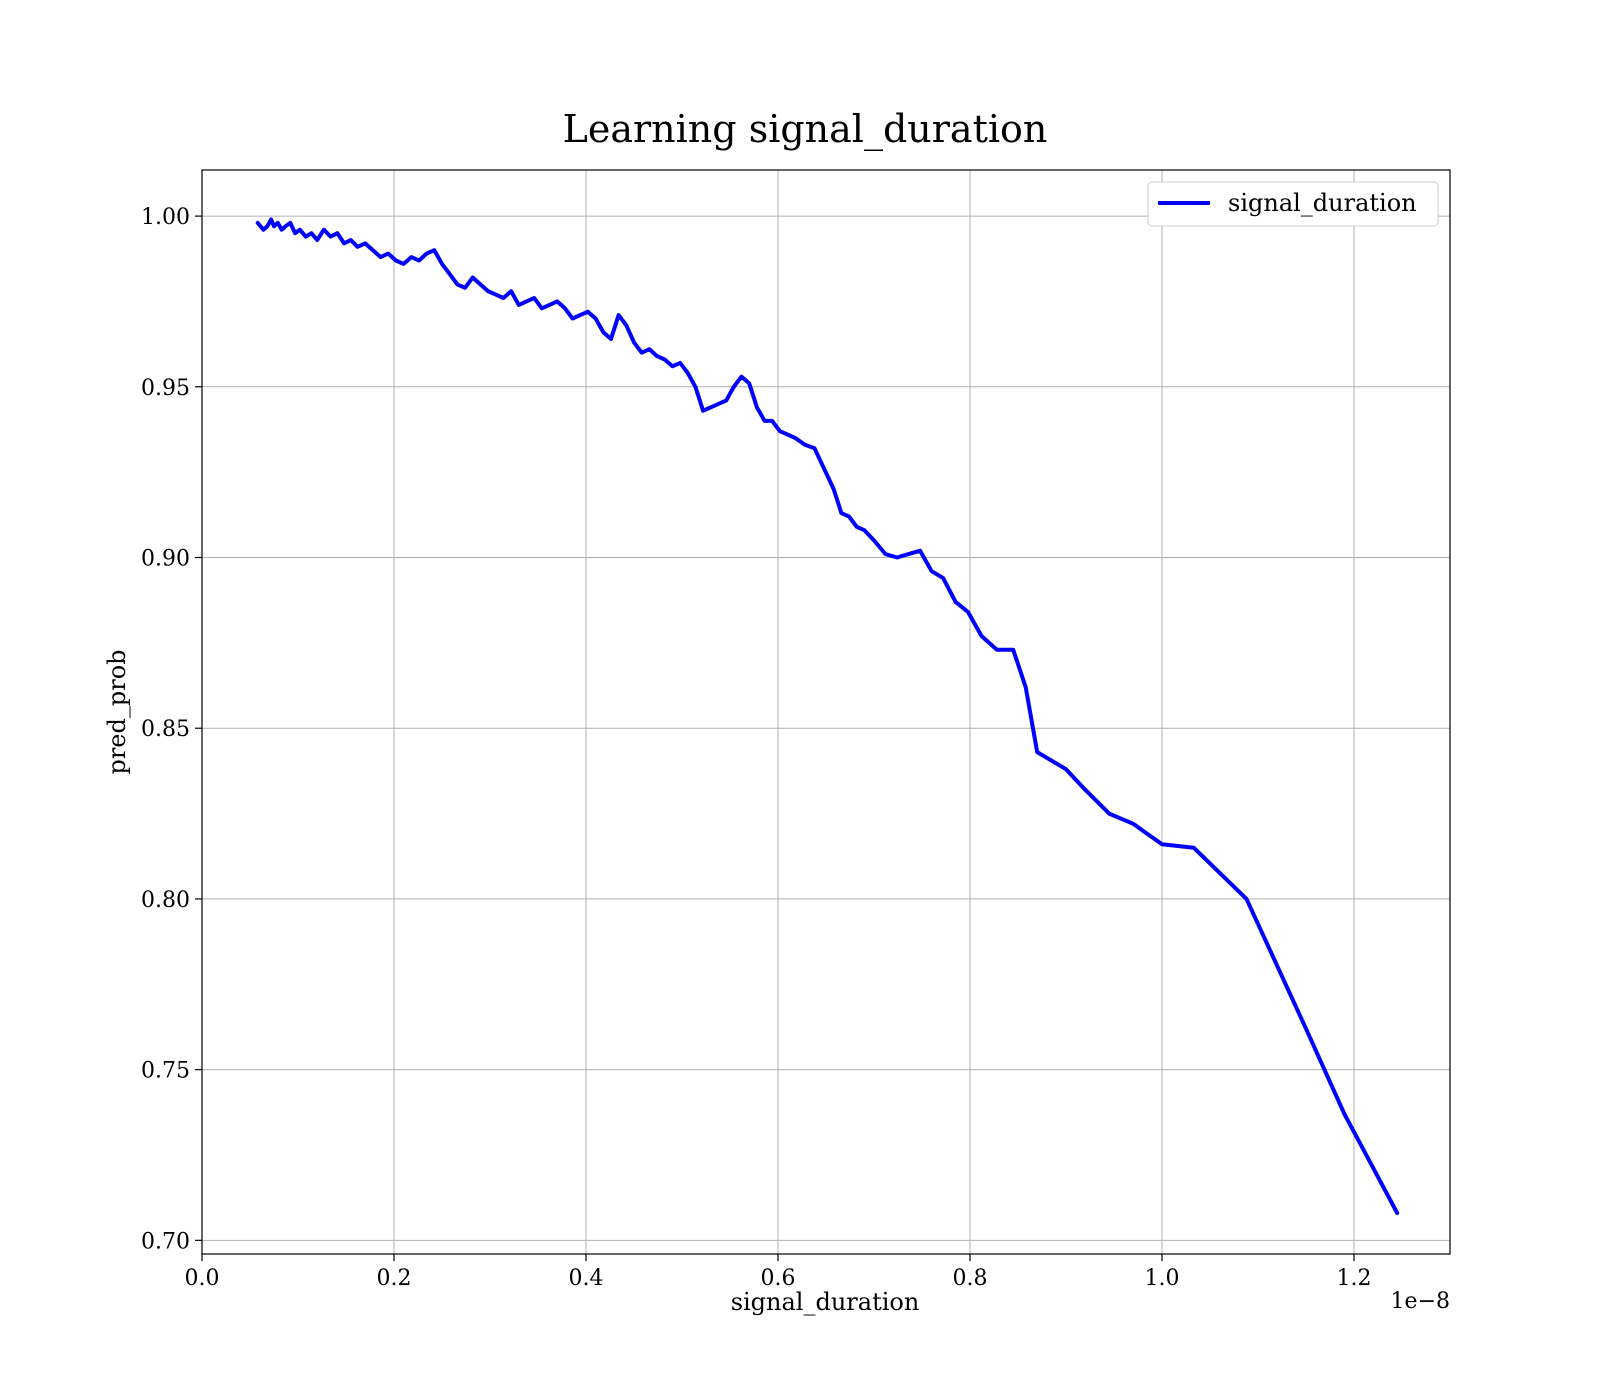 Image resolution: width=1600 pixels, height=1400 pixels. I want to click on legend: signal_duration, so click(1293, 204).